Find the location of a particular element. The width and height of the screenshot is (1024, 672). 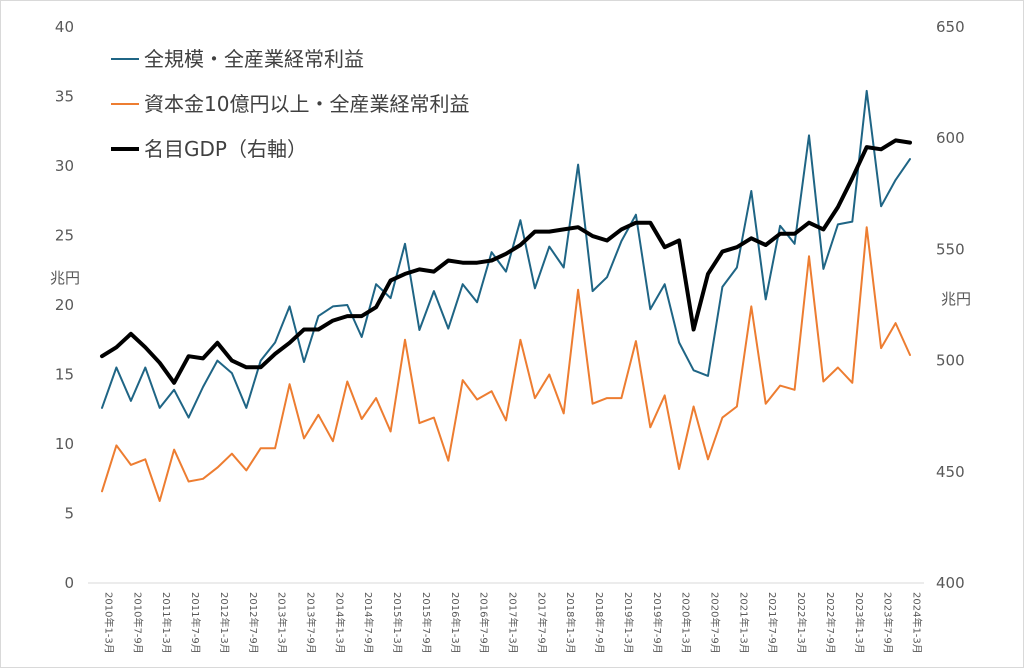

x-axis-tick-label: 2019年7-9月 is located at coordinates (657, 623).